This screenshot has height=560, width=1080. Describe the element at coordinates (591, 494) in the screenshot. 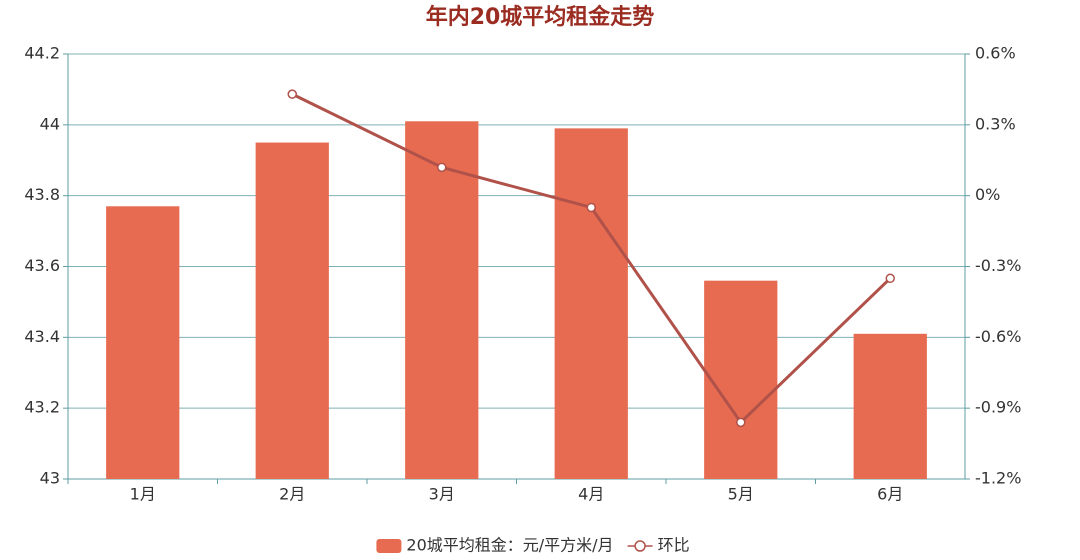

I see `x-tick-label: 4月` at that location.